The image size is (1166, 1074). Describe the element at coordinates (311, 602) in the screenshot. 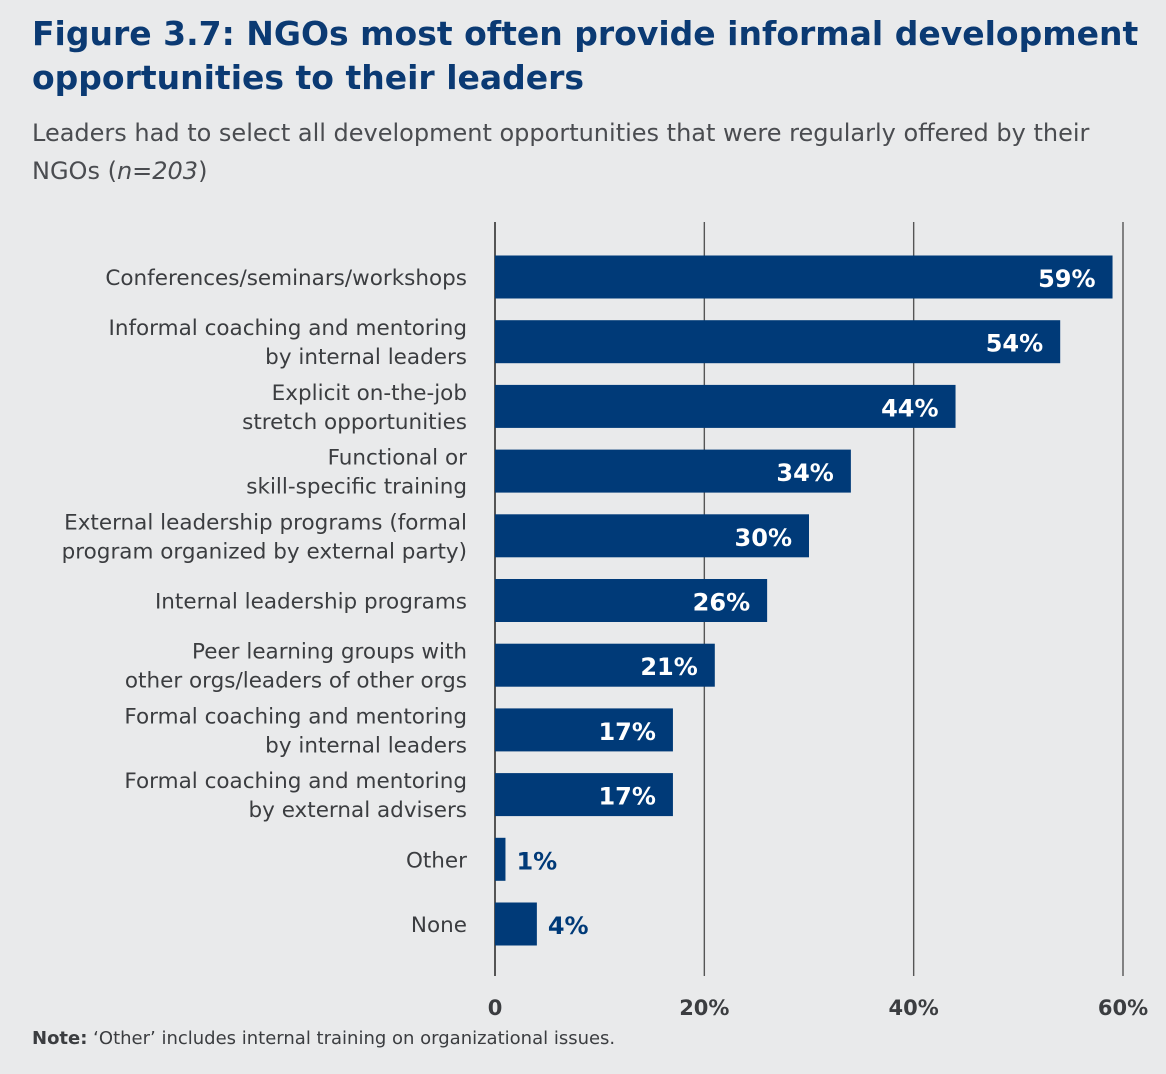

I see `category-label: Internal leadership programs` at that location.